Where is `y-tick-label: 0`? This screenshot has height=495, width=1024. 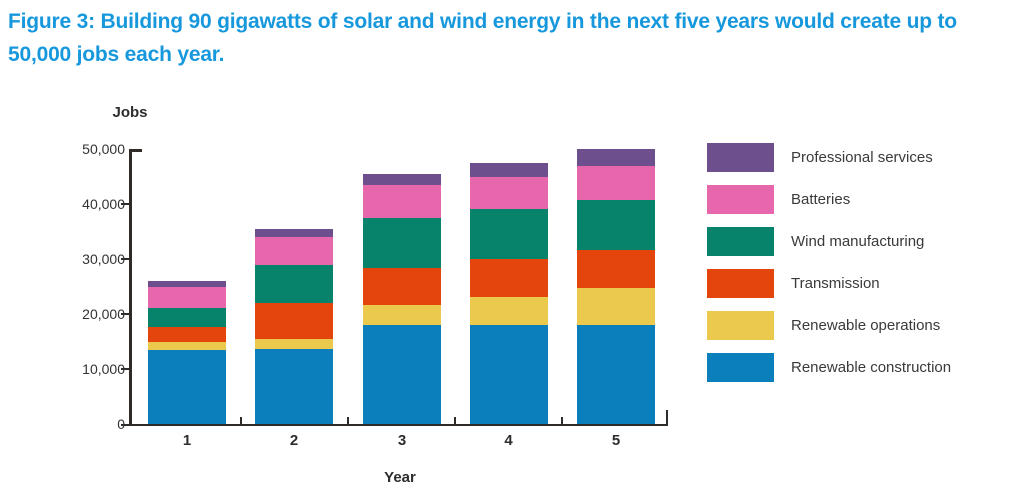 y-tick-label: 0 is located at coordinates (121, 424).